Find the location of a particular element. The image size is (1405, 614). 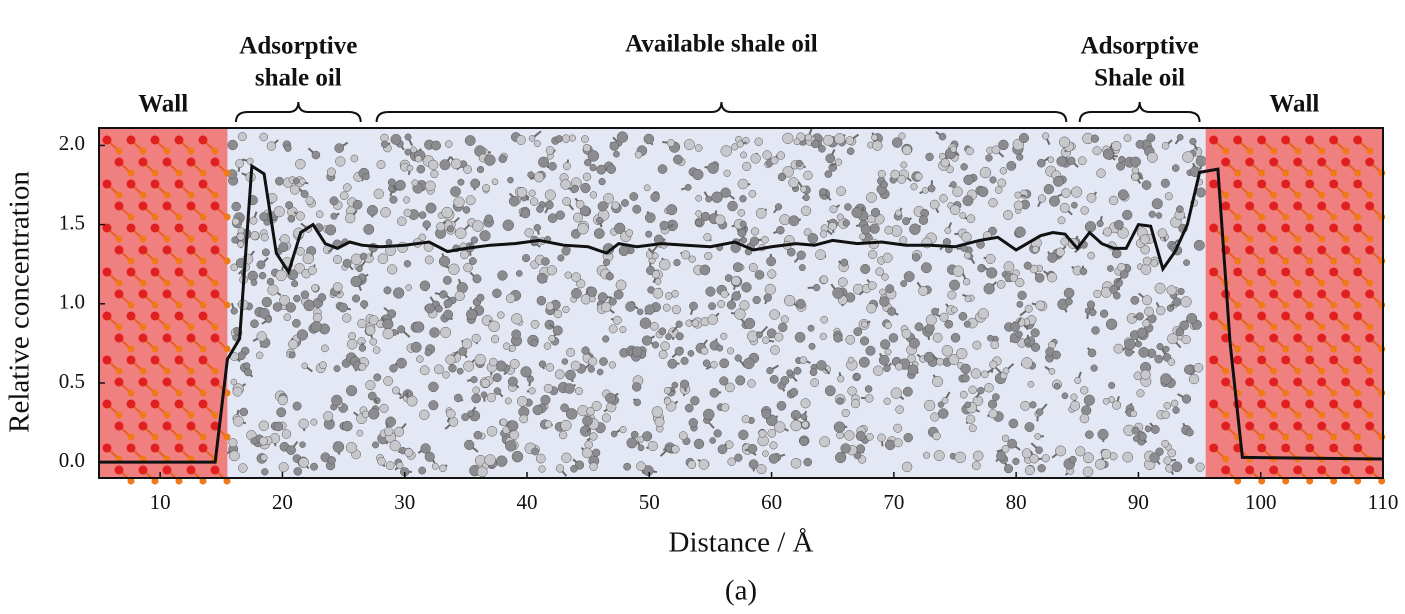

x-tick-label: 100 is located at coordinates (1261, 502).